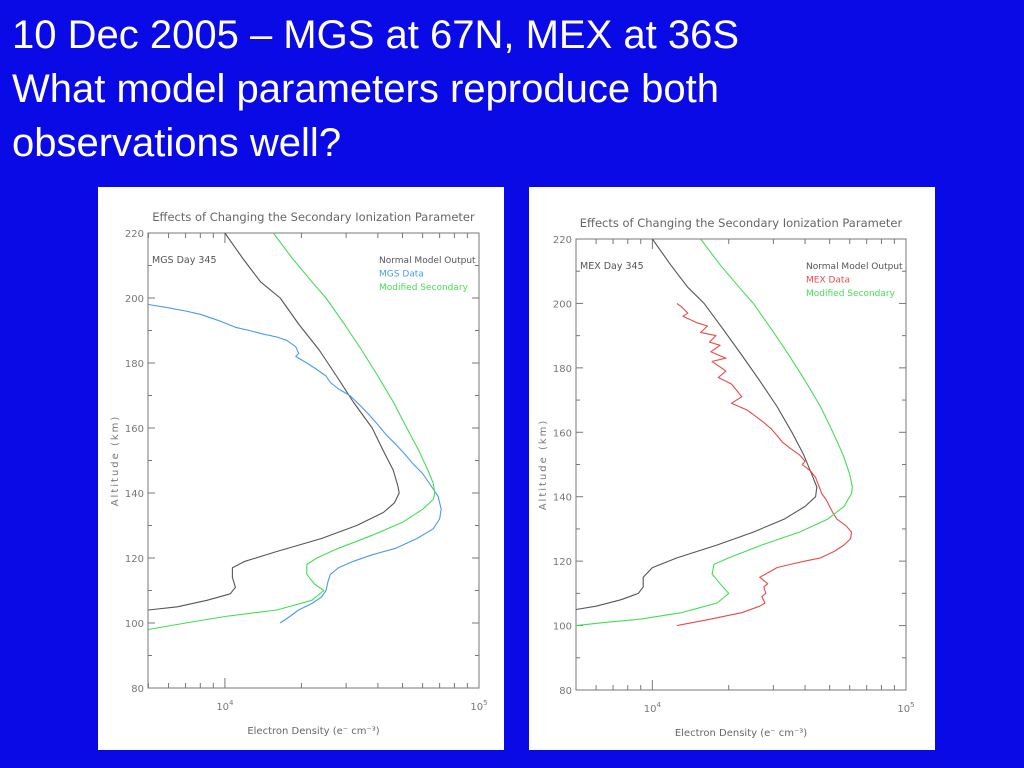  Describe the element at coordinates (177, 143) in the screenshot. I see `title-line-3: observations well?` at that location.